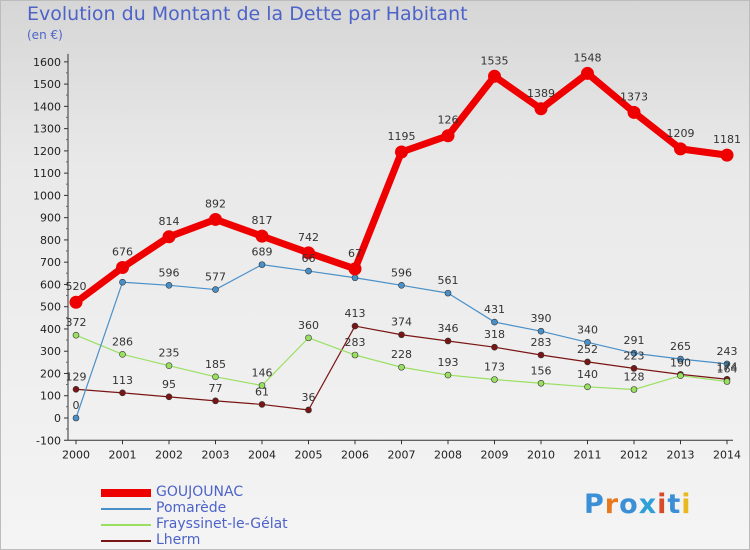 This screenshot has height=550, width=750. What do you see at coordinates (309, 397) in the screenshot?
I see `data-label: 36` at bounding box center [309, 397].